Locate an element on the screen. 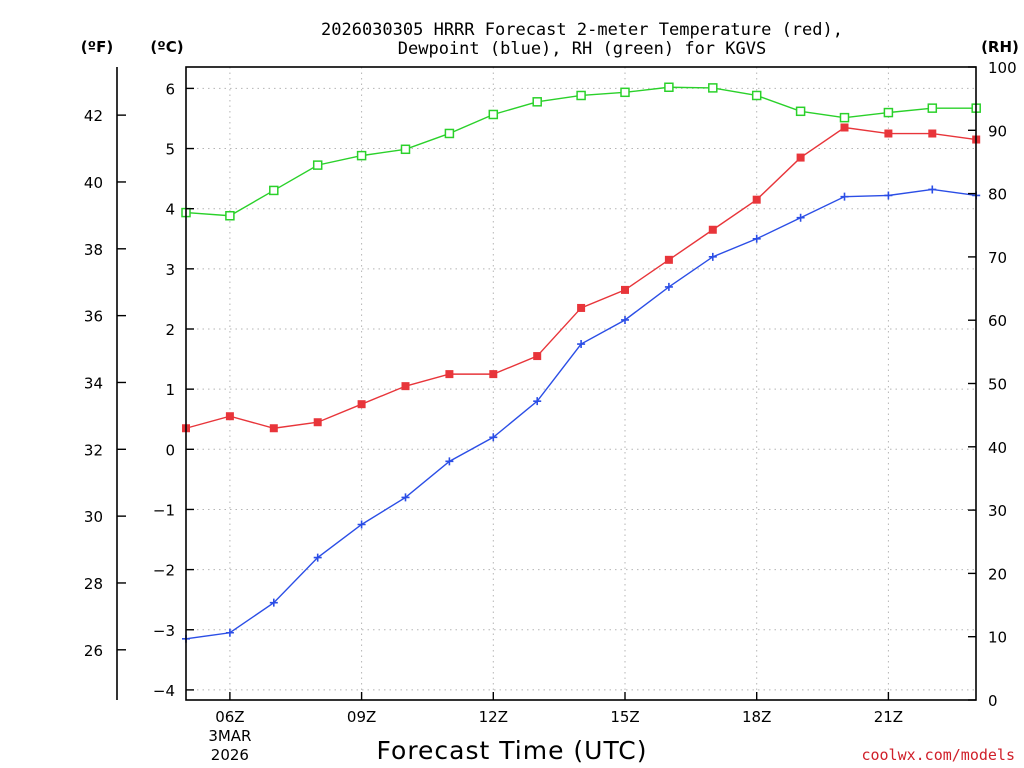 This screenshot has width=1024, height=768. rh-tick-label: 80 is located at coordinates (997, 195).